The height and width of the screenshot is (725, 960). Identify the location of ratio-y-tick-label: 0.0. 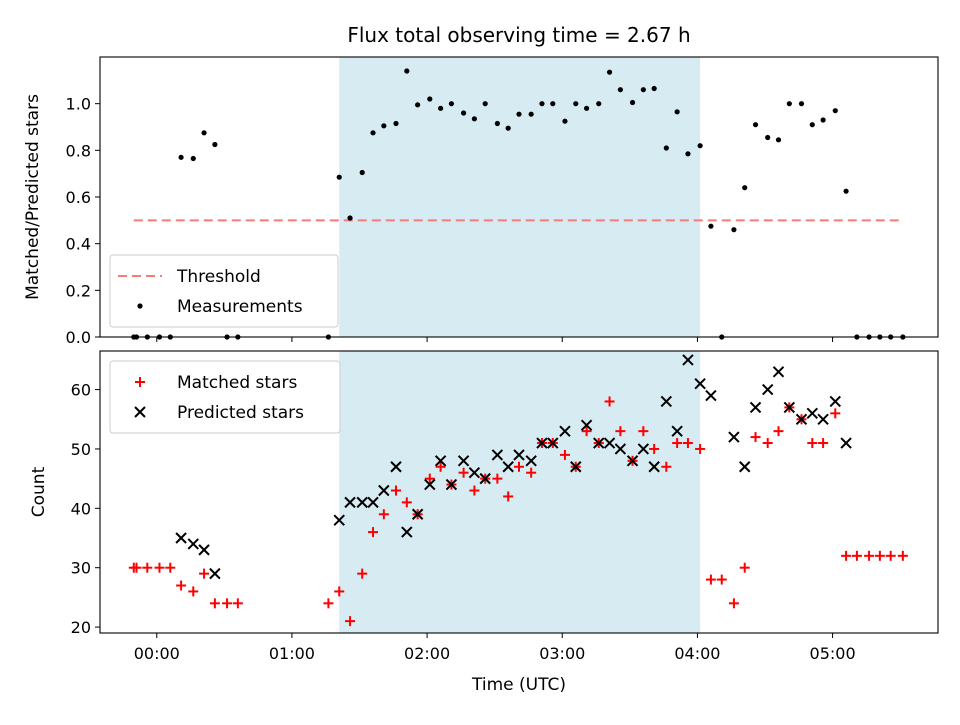
(78, 337).